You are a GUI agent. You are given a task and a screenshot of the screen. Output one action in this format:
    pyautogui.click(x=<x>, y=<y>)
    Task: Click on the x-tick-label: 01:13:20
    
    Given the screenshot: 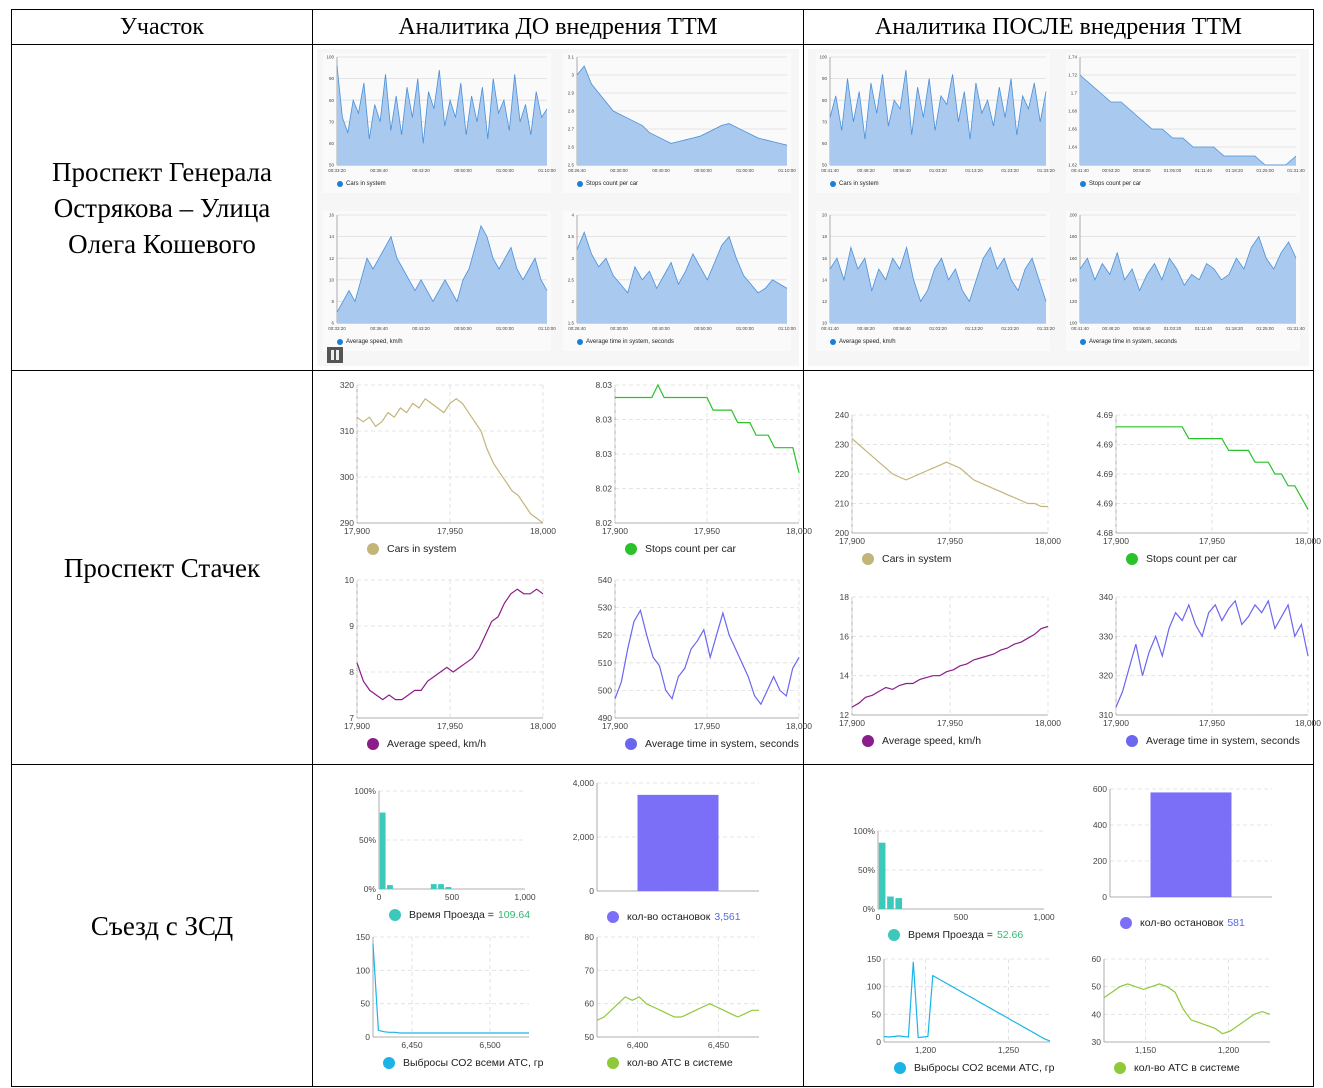 What is the action you would take?
    pyautogui.click(x=974, y=328)
    